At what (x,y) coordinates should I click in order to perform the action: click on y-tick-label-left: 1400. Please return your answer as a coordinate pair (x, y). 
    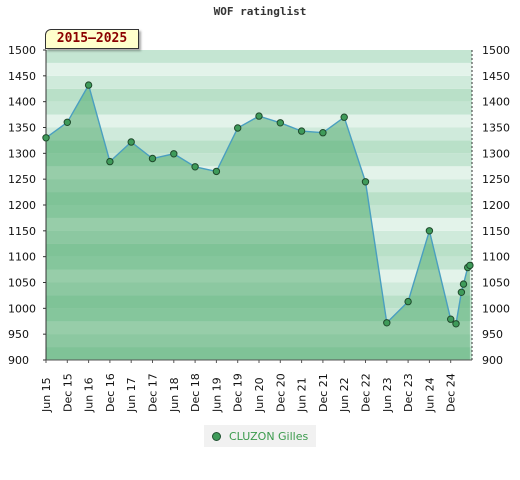
    Looking at the image, I should click on (22, 102).